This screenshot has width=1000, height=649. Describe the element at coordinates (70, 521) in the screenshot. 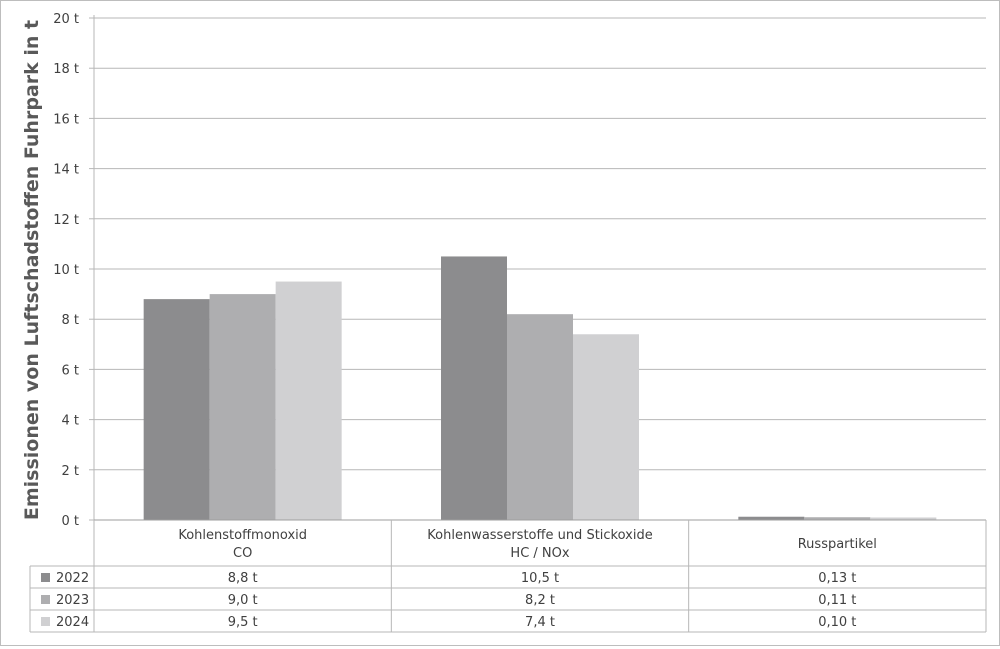

I see `y-tick-label: 0 t` at that location.